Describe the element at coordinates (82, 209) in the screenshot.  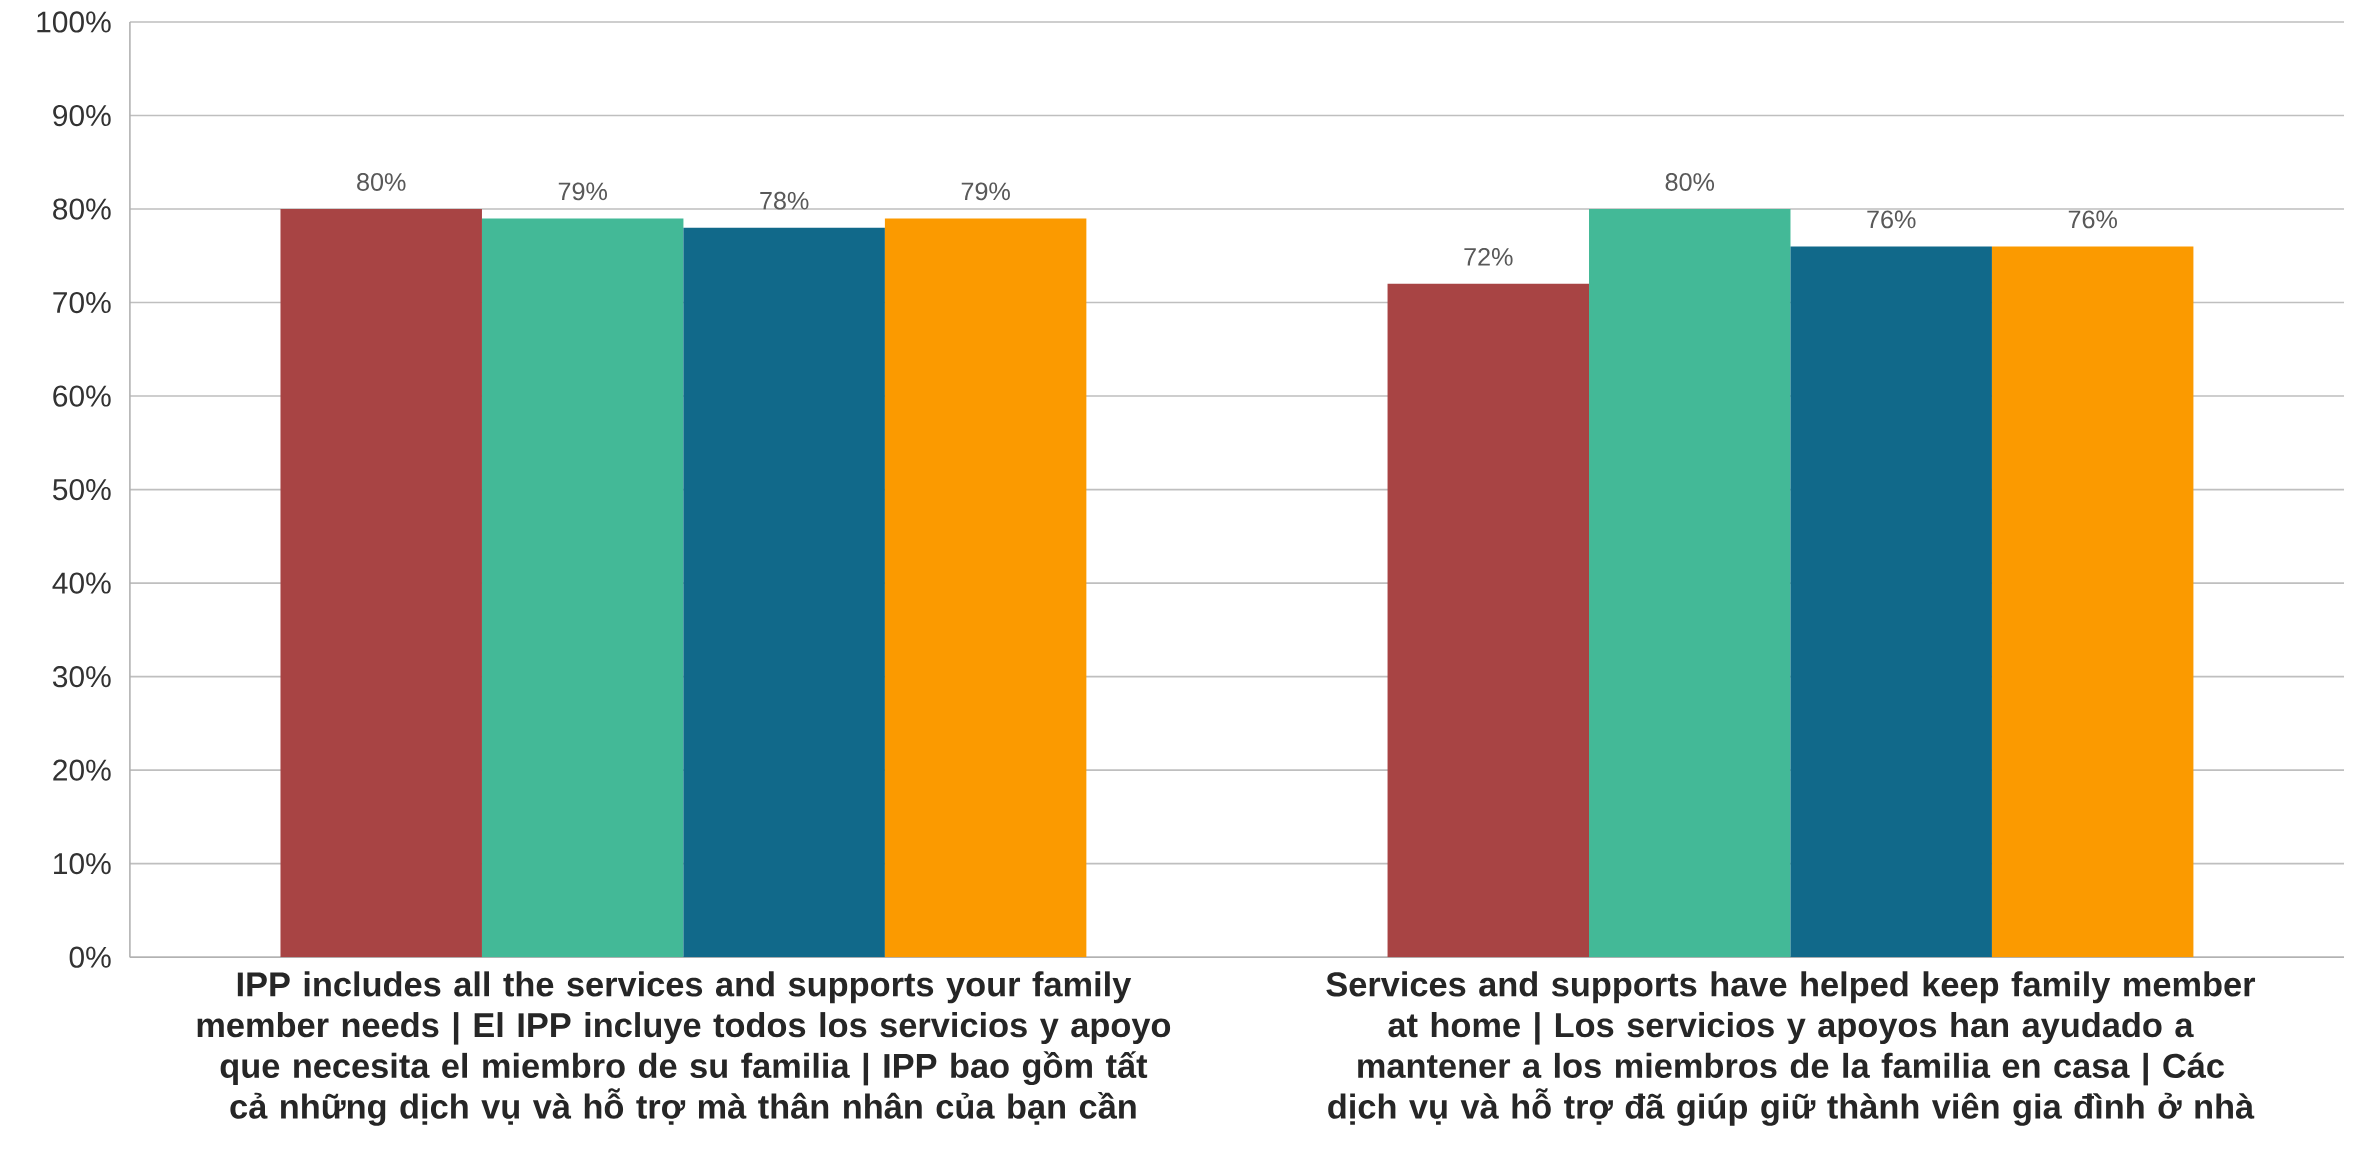
I see `y-tick-label: 80%` at that location.